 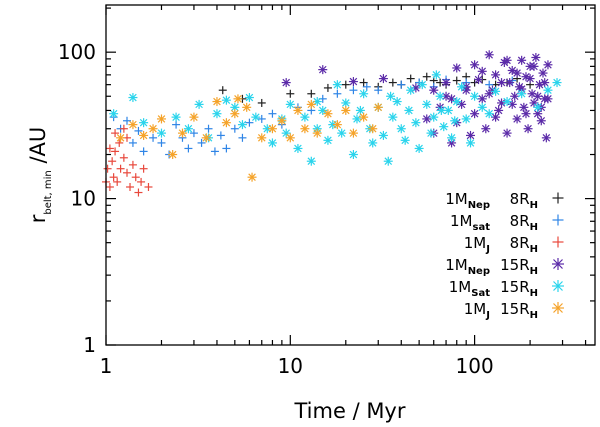 What do you see at coordinates (461, 221) in the screenshot?
I see `legend-mass: 1M` at bounding box center [461, 221].